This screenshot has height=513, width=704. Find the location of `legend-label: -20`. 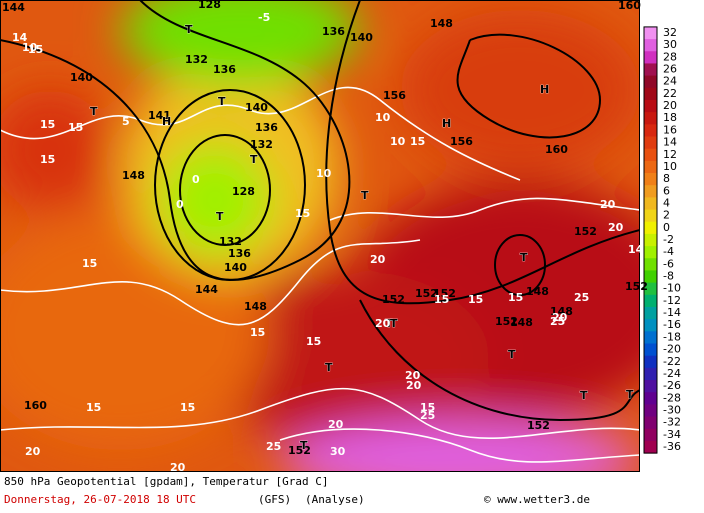

legend-label: -20 is located at coordinates (672, 349).